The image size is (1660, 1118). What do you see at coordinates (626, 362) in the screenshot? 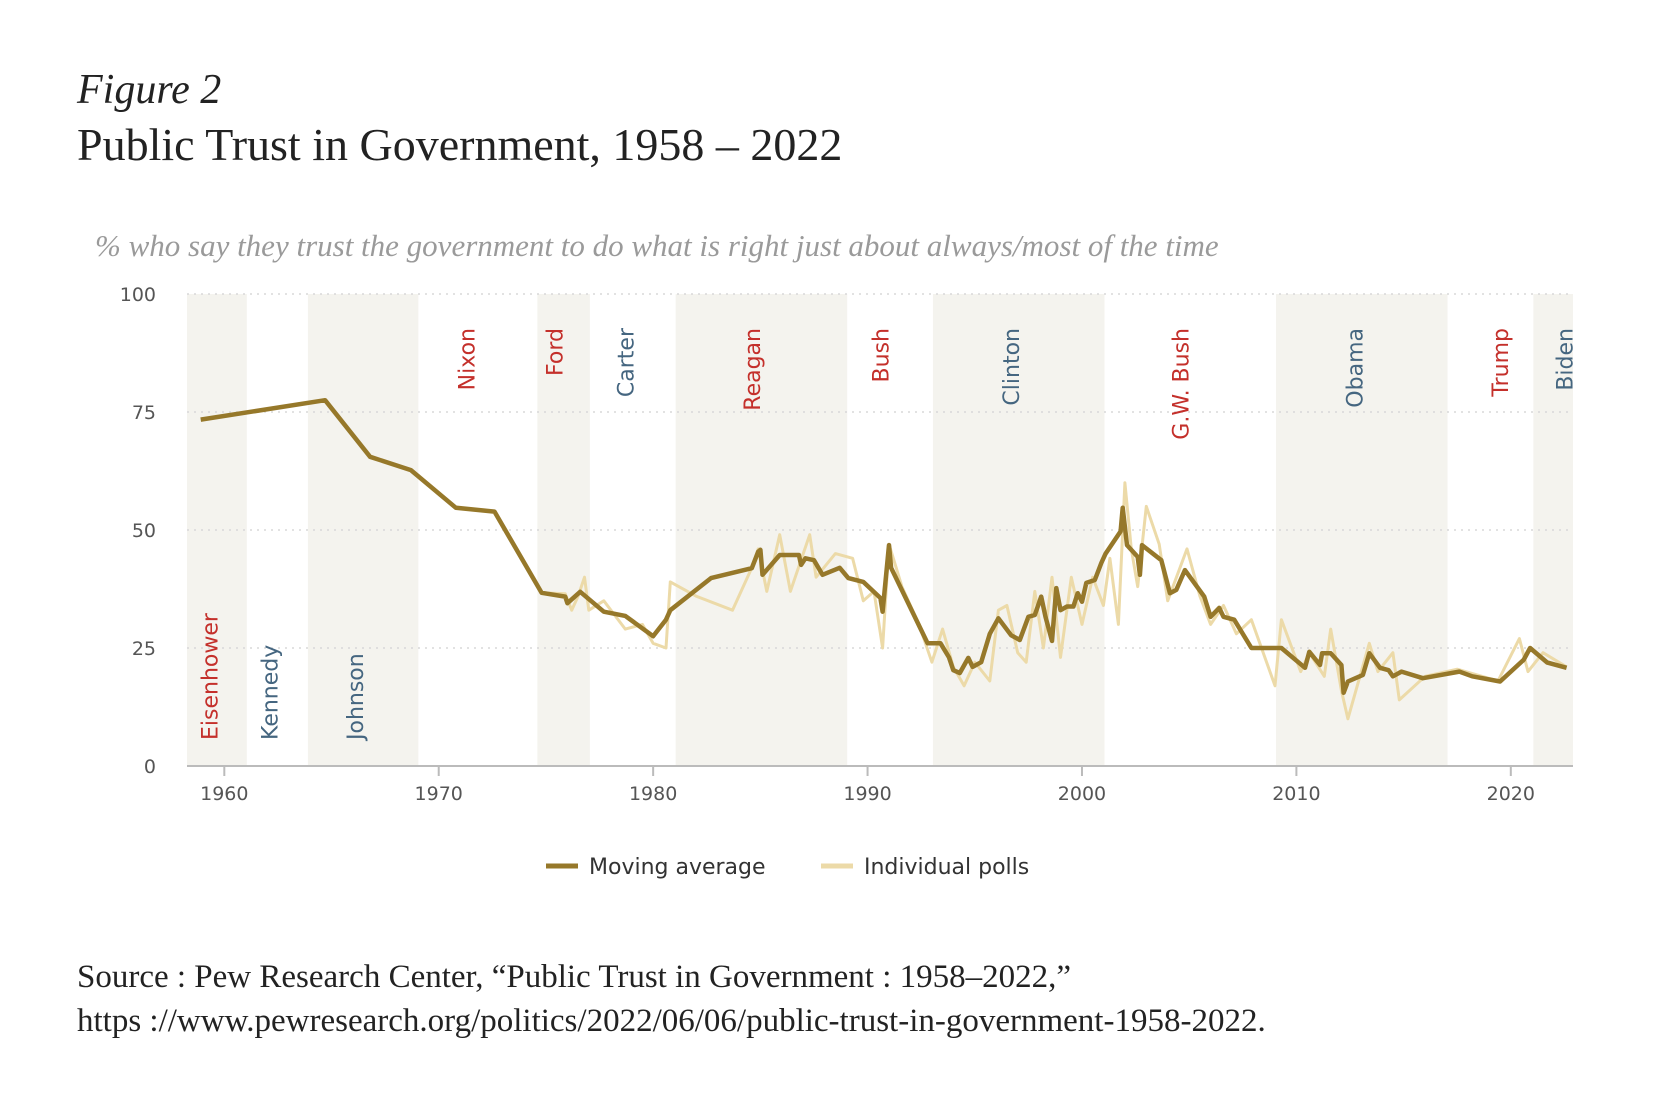
I see `president-label: Carter` at bounding box center [626, 362].